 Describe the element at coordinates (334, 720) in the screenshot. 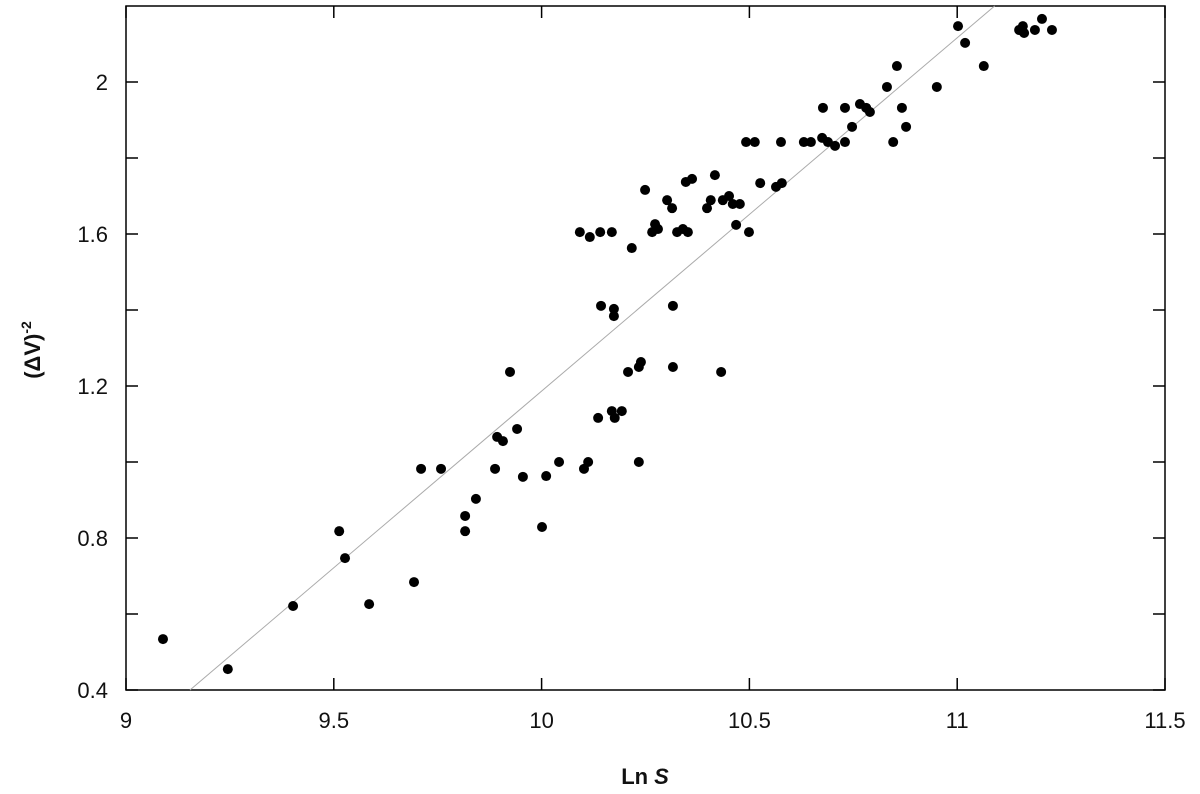

I see `x-tick-label: 9.5` at that location.